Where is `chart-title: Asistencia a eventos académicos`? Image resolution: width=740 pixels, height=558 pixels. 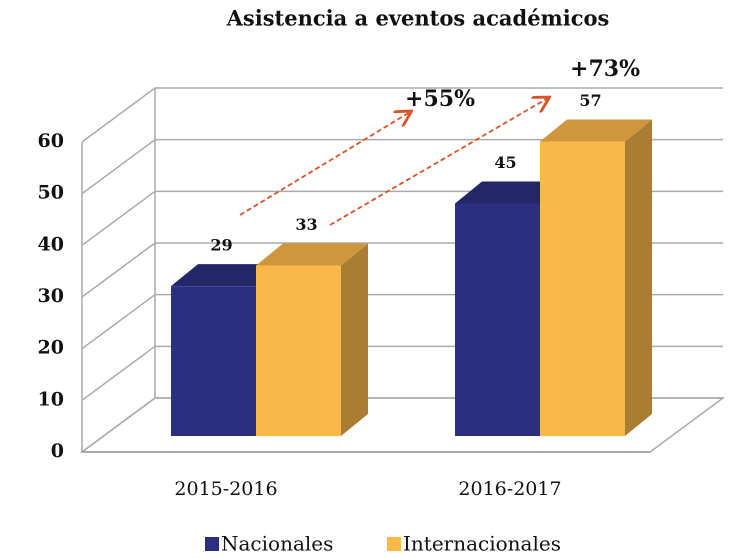
chart-title: Asistencia a eventos académicos is located at coordinates (418, 18).